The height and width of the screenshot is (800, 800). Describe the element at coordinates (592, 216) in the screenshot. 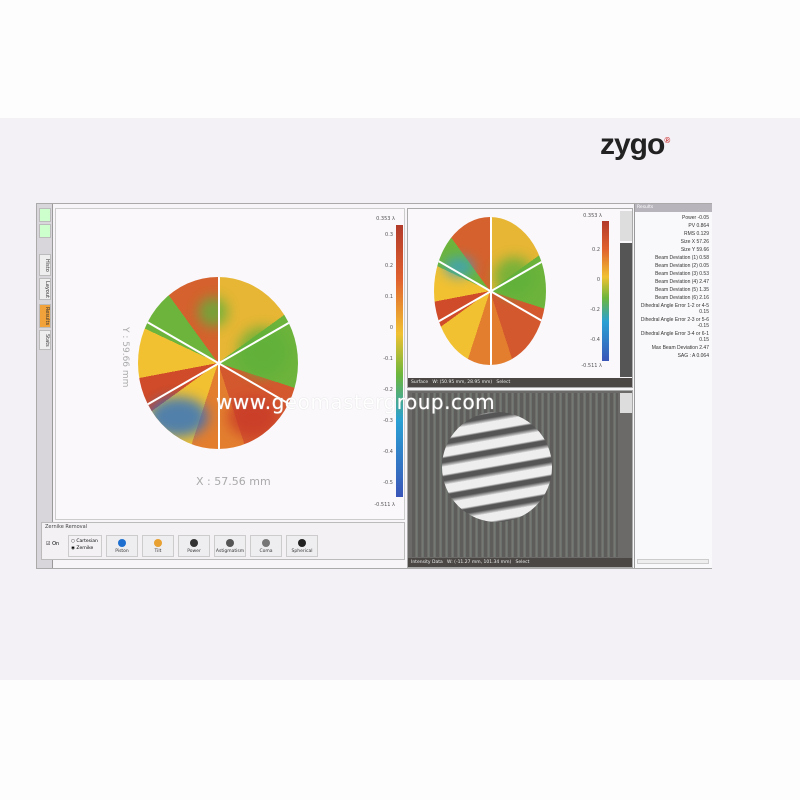

I see `surface-colorbar-max: 0.353 λ` at that location.